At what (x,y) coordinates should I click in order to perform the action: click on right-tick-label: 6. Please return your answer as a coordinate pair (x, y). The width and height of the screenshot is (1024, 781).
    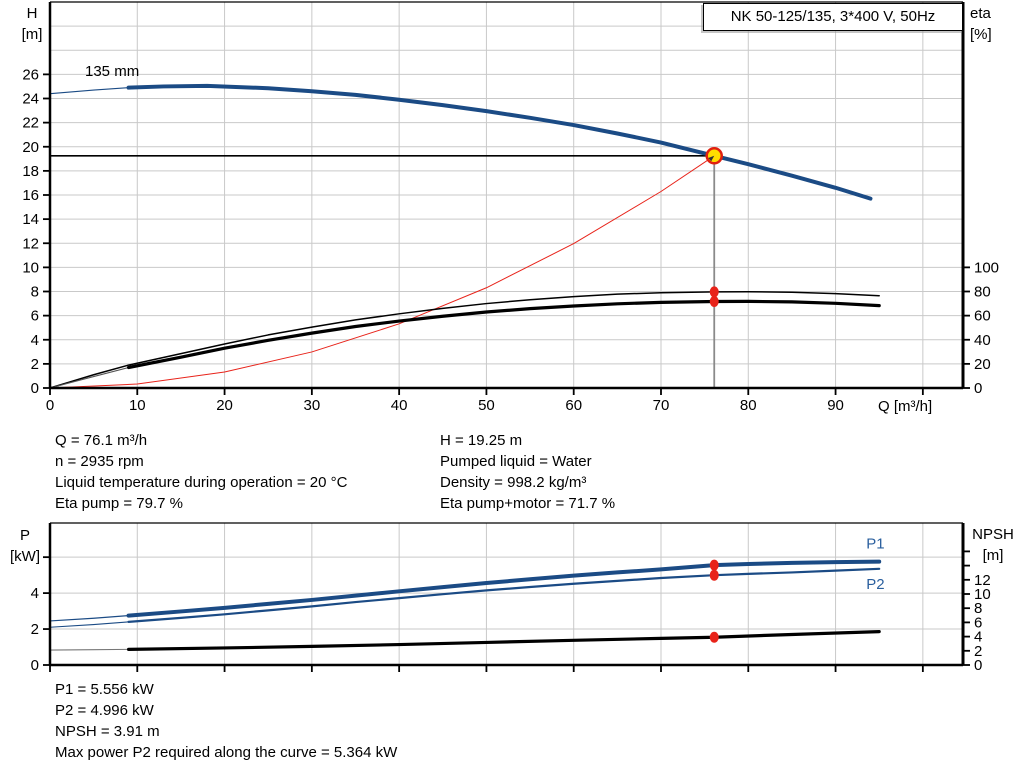
    Looking at the image, I should click on (978, 622).